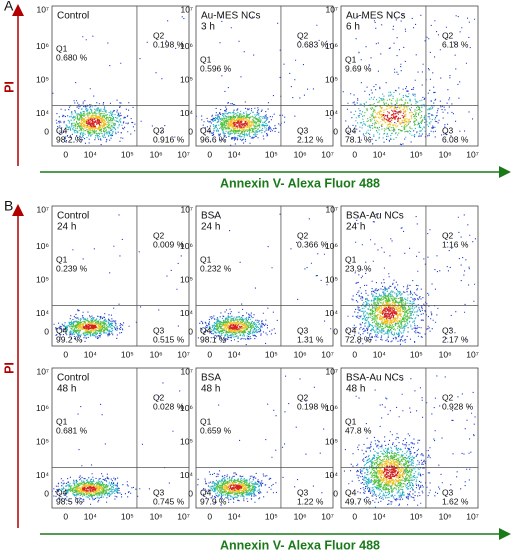  What do you see at coordinates (230, 16) in the screenshot?
I see `plot-title: Au-MES NCs` at bounding box center [230, 16].